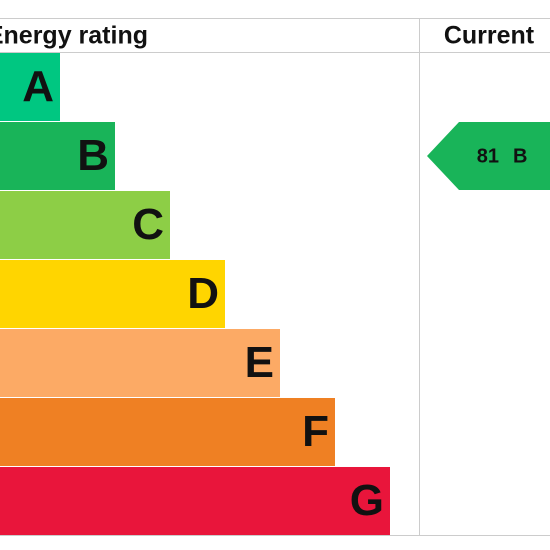 The image size is (550, 550). I want to click on band-letter: F, so click(315, 431).